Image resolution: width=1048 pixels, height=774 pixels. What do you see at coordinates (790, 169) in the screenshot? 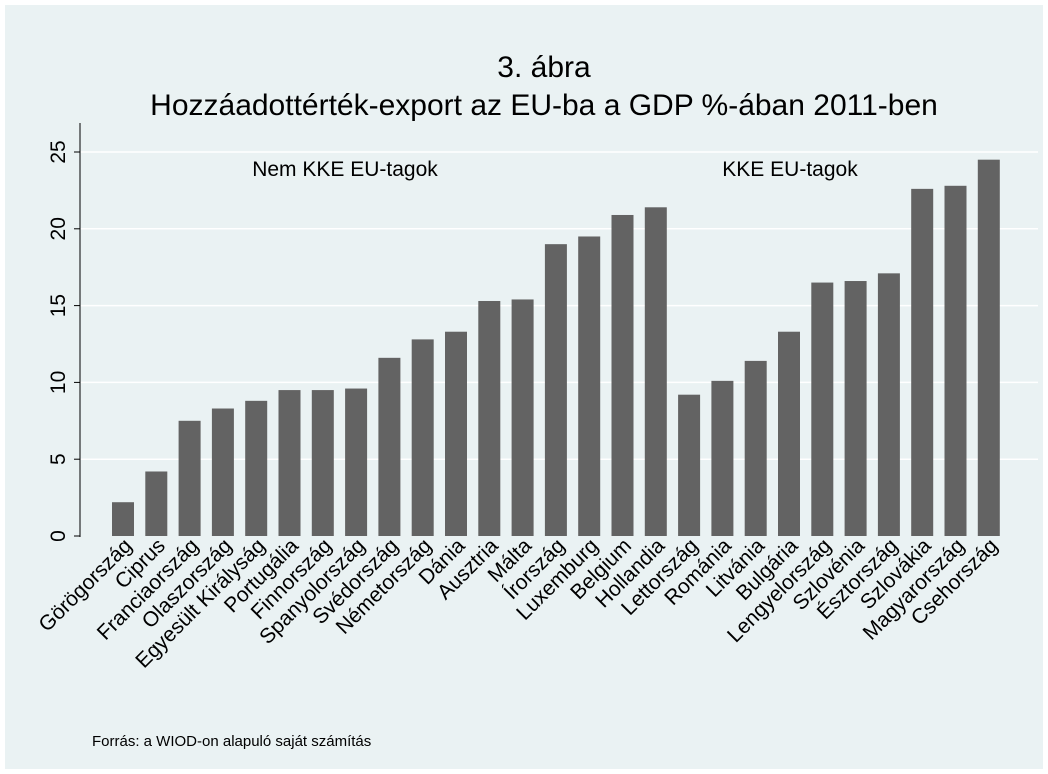
I see `annotation-cee: KKE EU-tagok` at bounding box center [790, 169].